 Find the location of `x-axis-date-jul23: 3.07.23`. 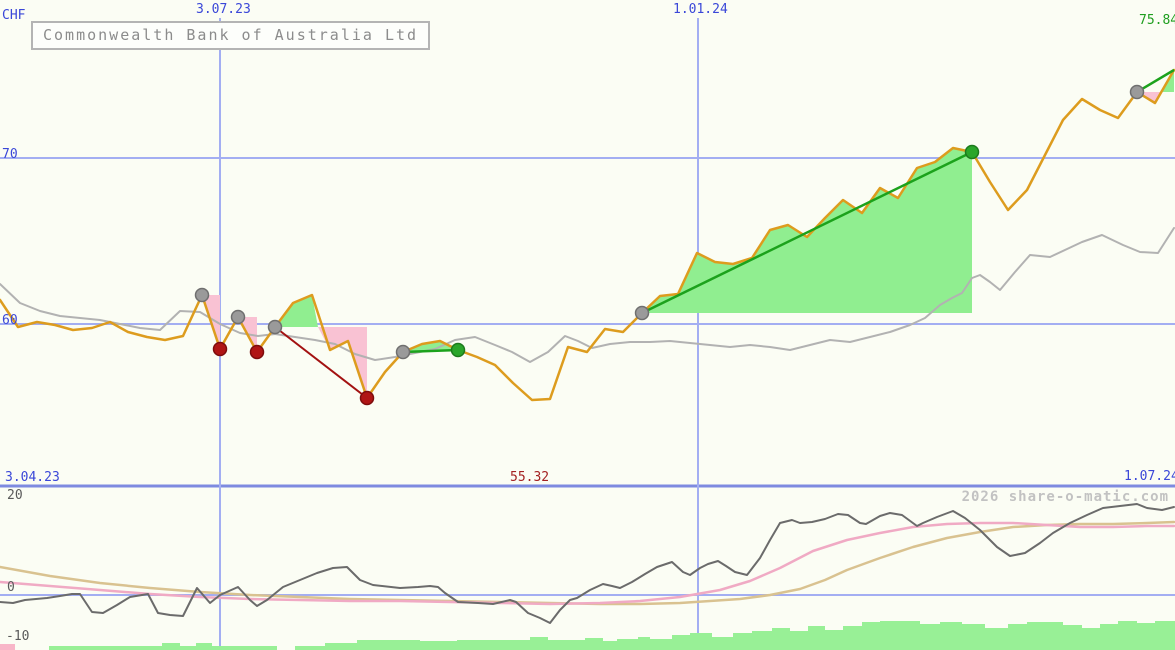

x-axis-date-jul23: 3.07.23 is located at coordinates (223, 9).